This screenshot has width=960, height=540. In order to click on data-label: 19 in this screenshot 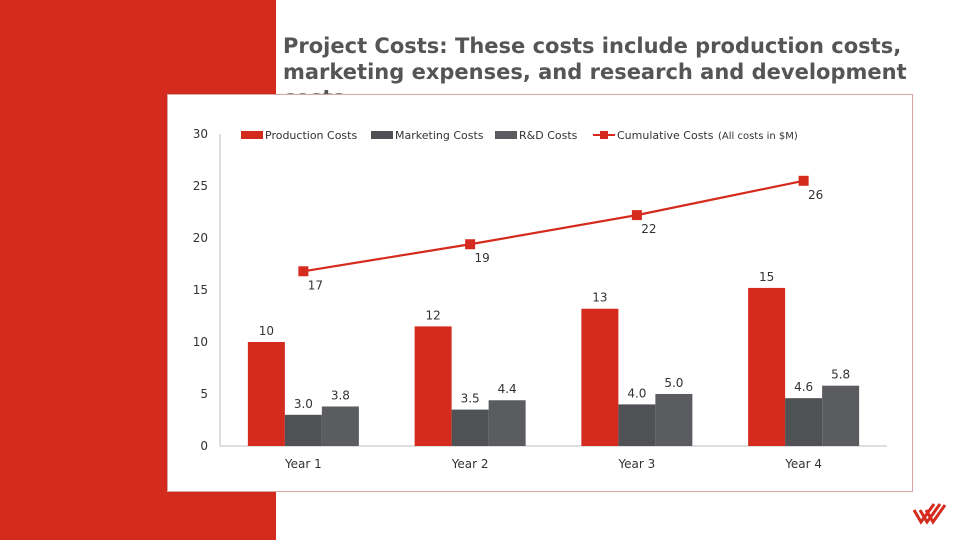, I will do `click(481, 258)`.